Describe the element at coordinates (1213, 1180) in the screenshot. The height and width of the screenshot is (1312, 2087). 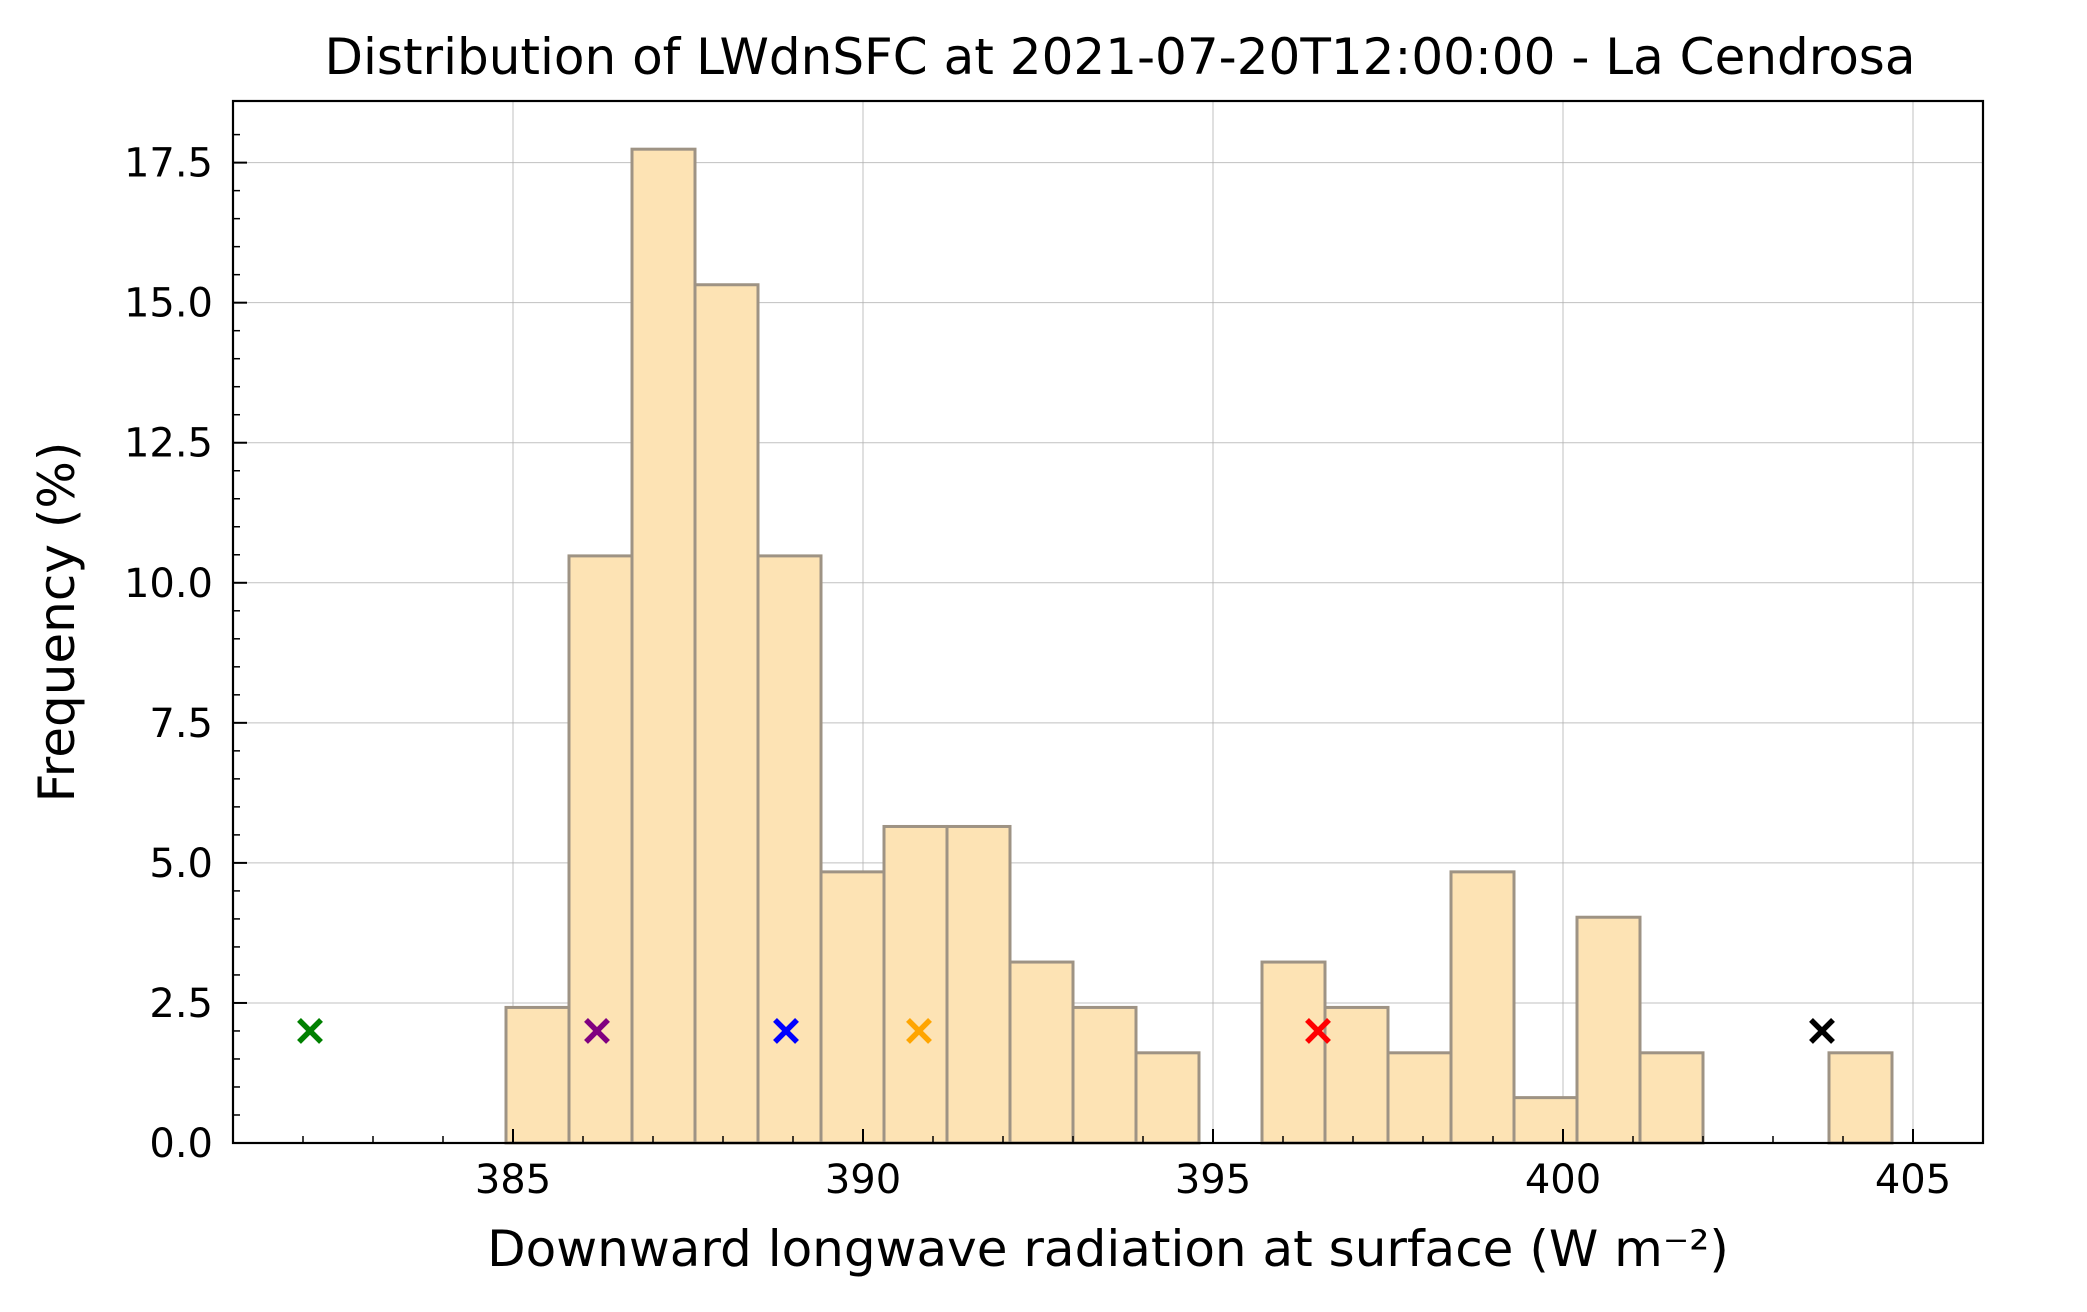
I see `x-tick-label: 395` at that location.